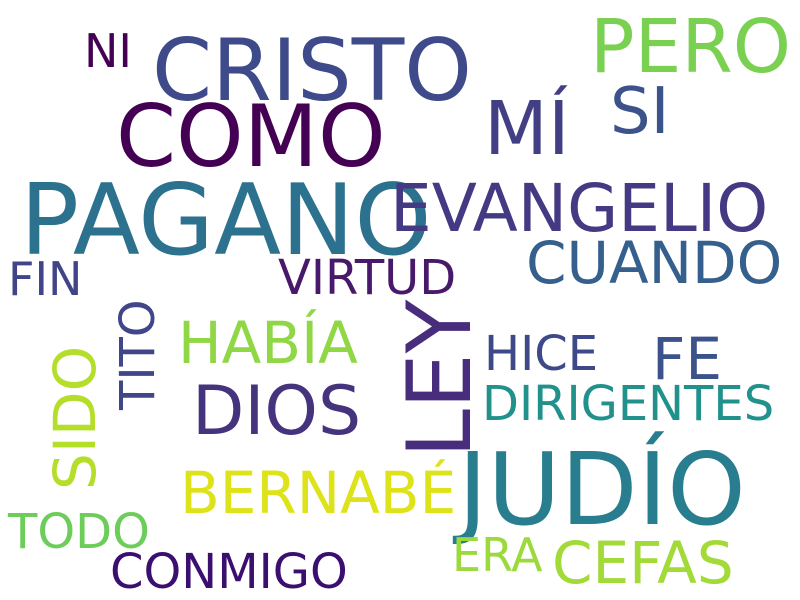  I want to click on word-habia: HABÍA, so click(268, 343).